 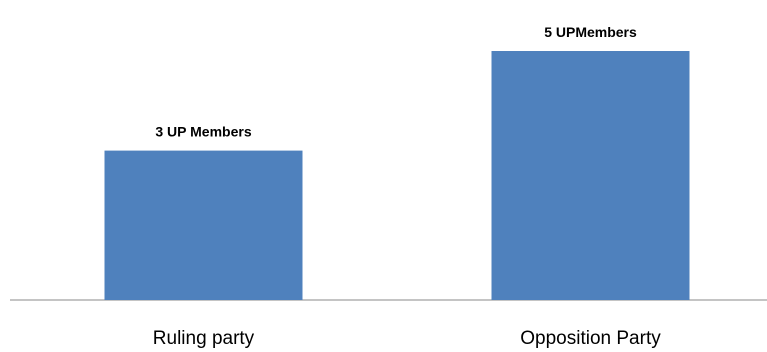 What do you see at coordinates (590, 32) in the screenshot?
I see `data-label-1: 5 UPMembers` at bounding box center [590, 32].